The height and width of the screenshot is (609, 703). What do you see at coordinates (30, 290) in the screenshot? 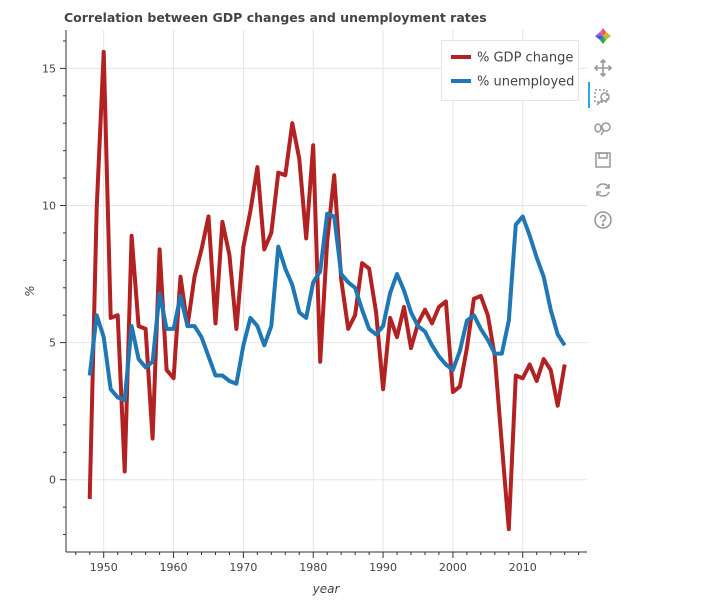
I see `y-axis-label: %` at bounding box center [30, 290].